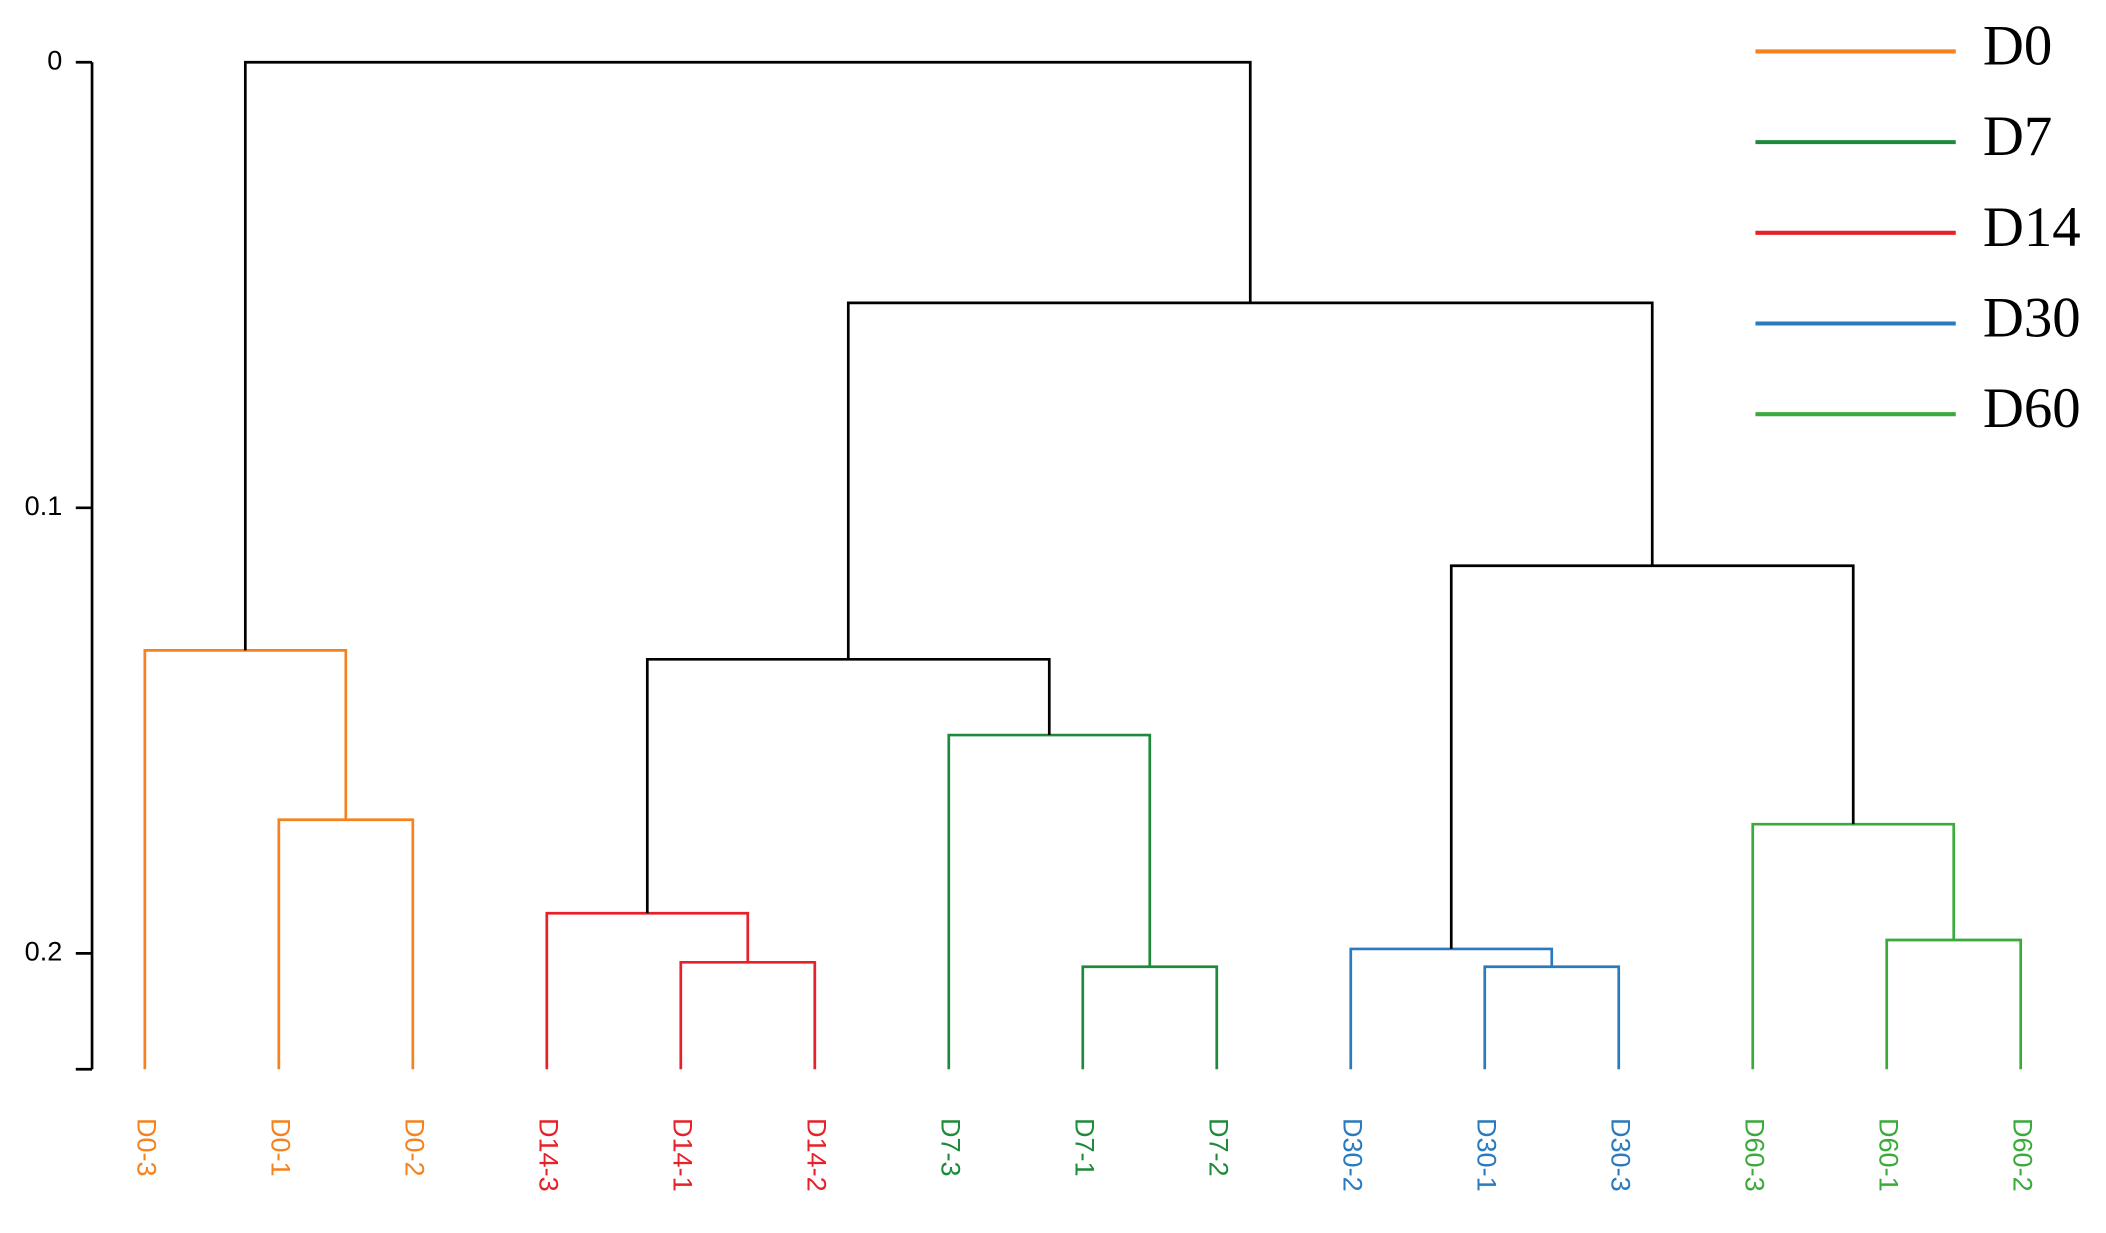 This screenshot has height=1233, width=2106. Describe the element at coordinates (1219, 1147) in the screenshot. I see `leaf-label: D7-2` at that location.